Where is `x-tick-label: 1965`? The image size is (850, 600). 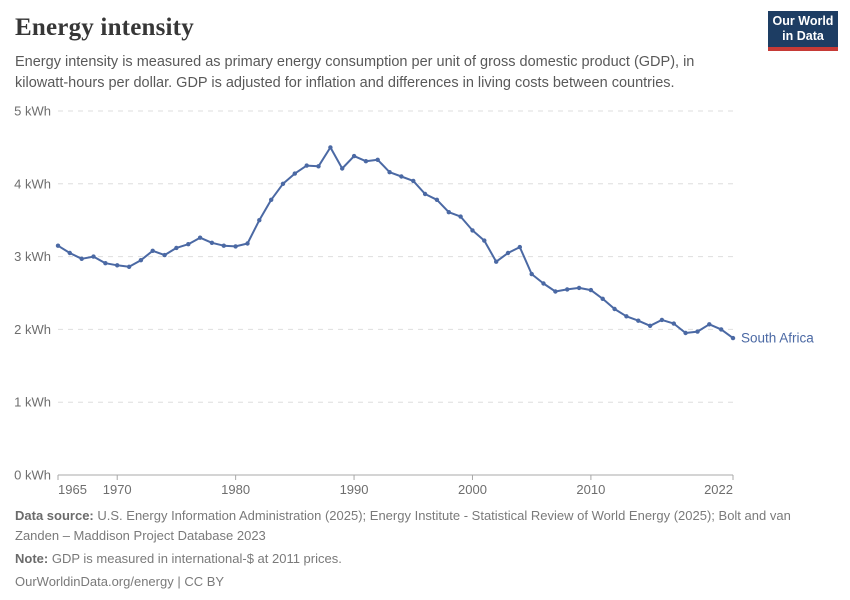 x-tick-label: 1965 is located at coordinates (72, 489).